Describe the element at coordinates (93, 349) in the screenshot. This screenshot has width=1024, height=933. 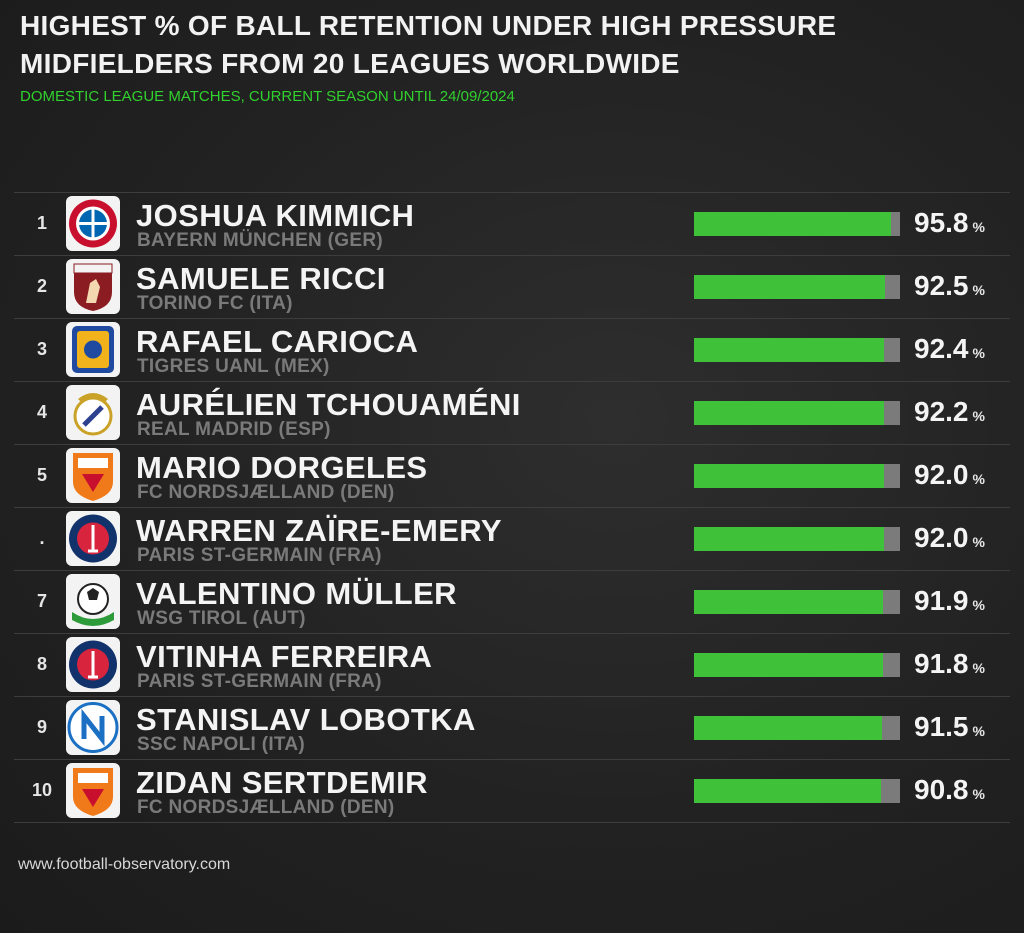
I see `tigres-icon` at that location.